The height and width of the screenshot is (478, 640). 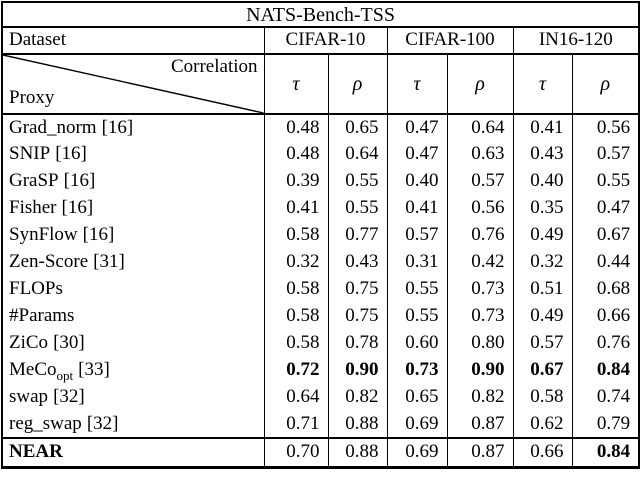 What do you see at coordinates (479, 127) in the screenshot?
I see `value-cell-rho-cifar100: 0.64` at bounding box center [479, 127].